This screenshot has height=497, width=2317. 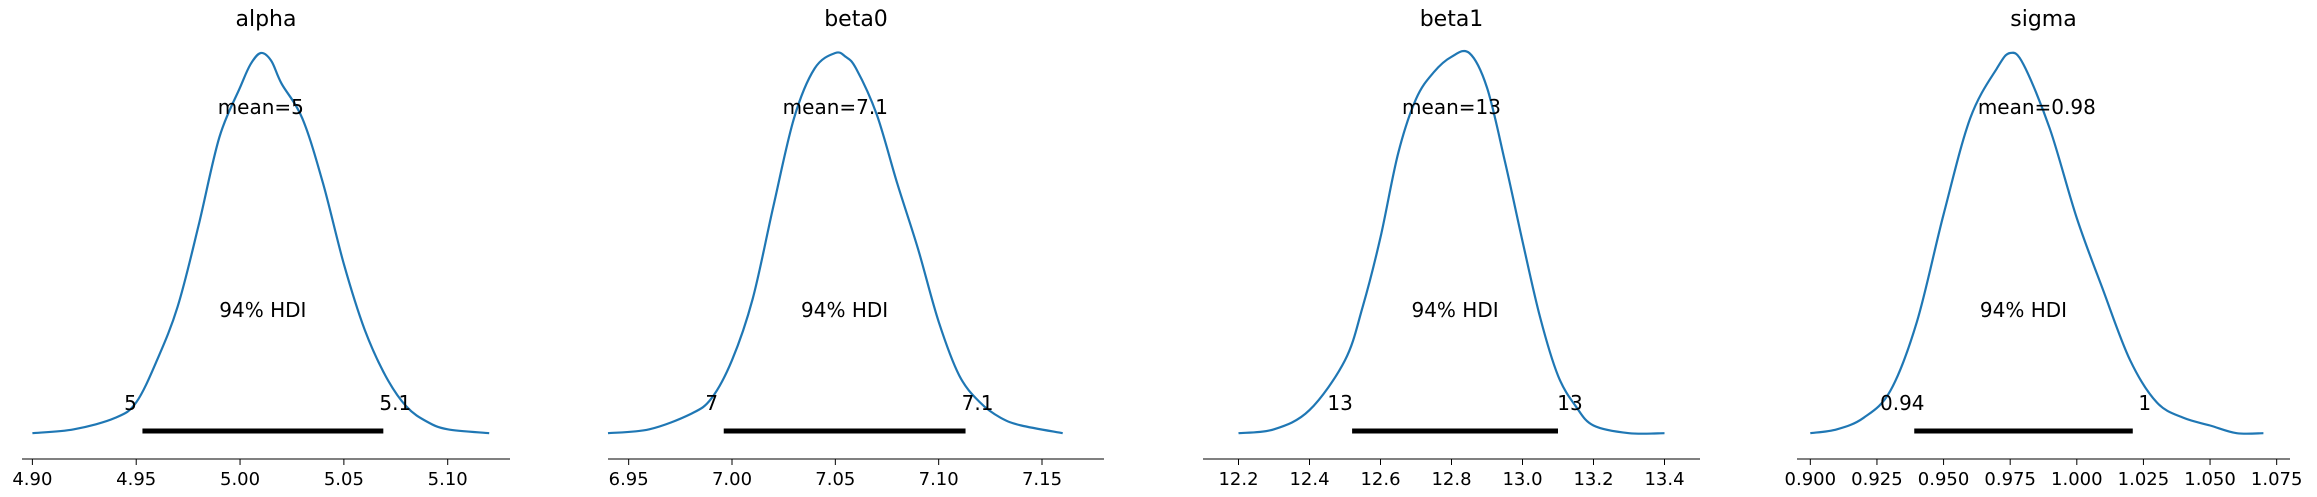 What do you see at coordinates (130, 403) in the screenshot?
I see `hdi-low-label: 5` at bounding box center [130, 403].